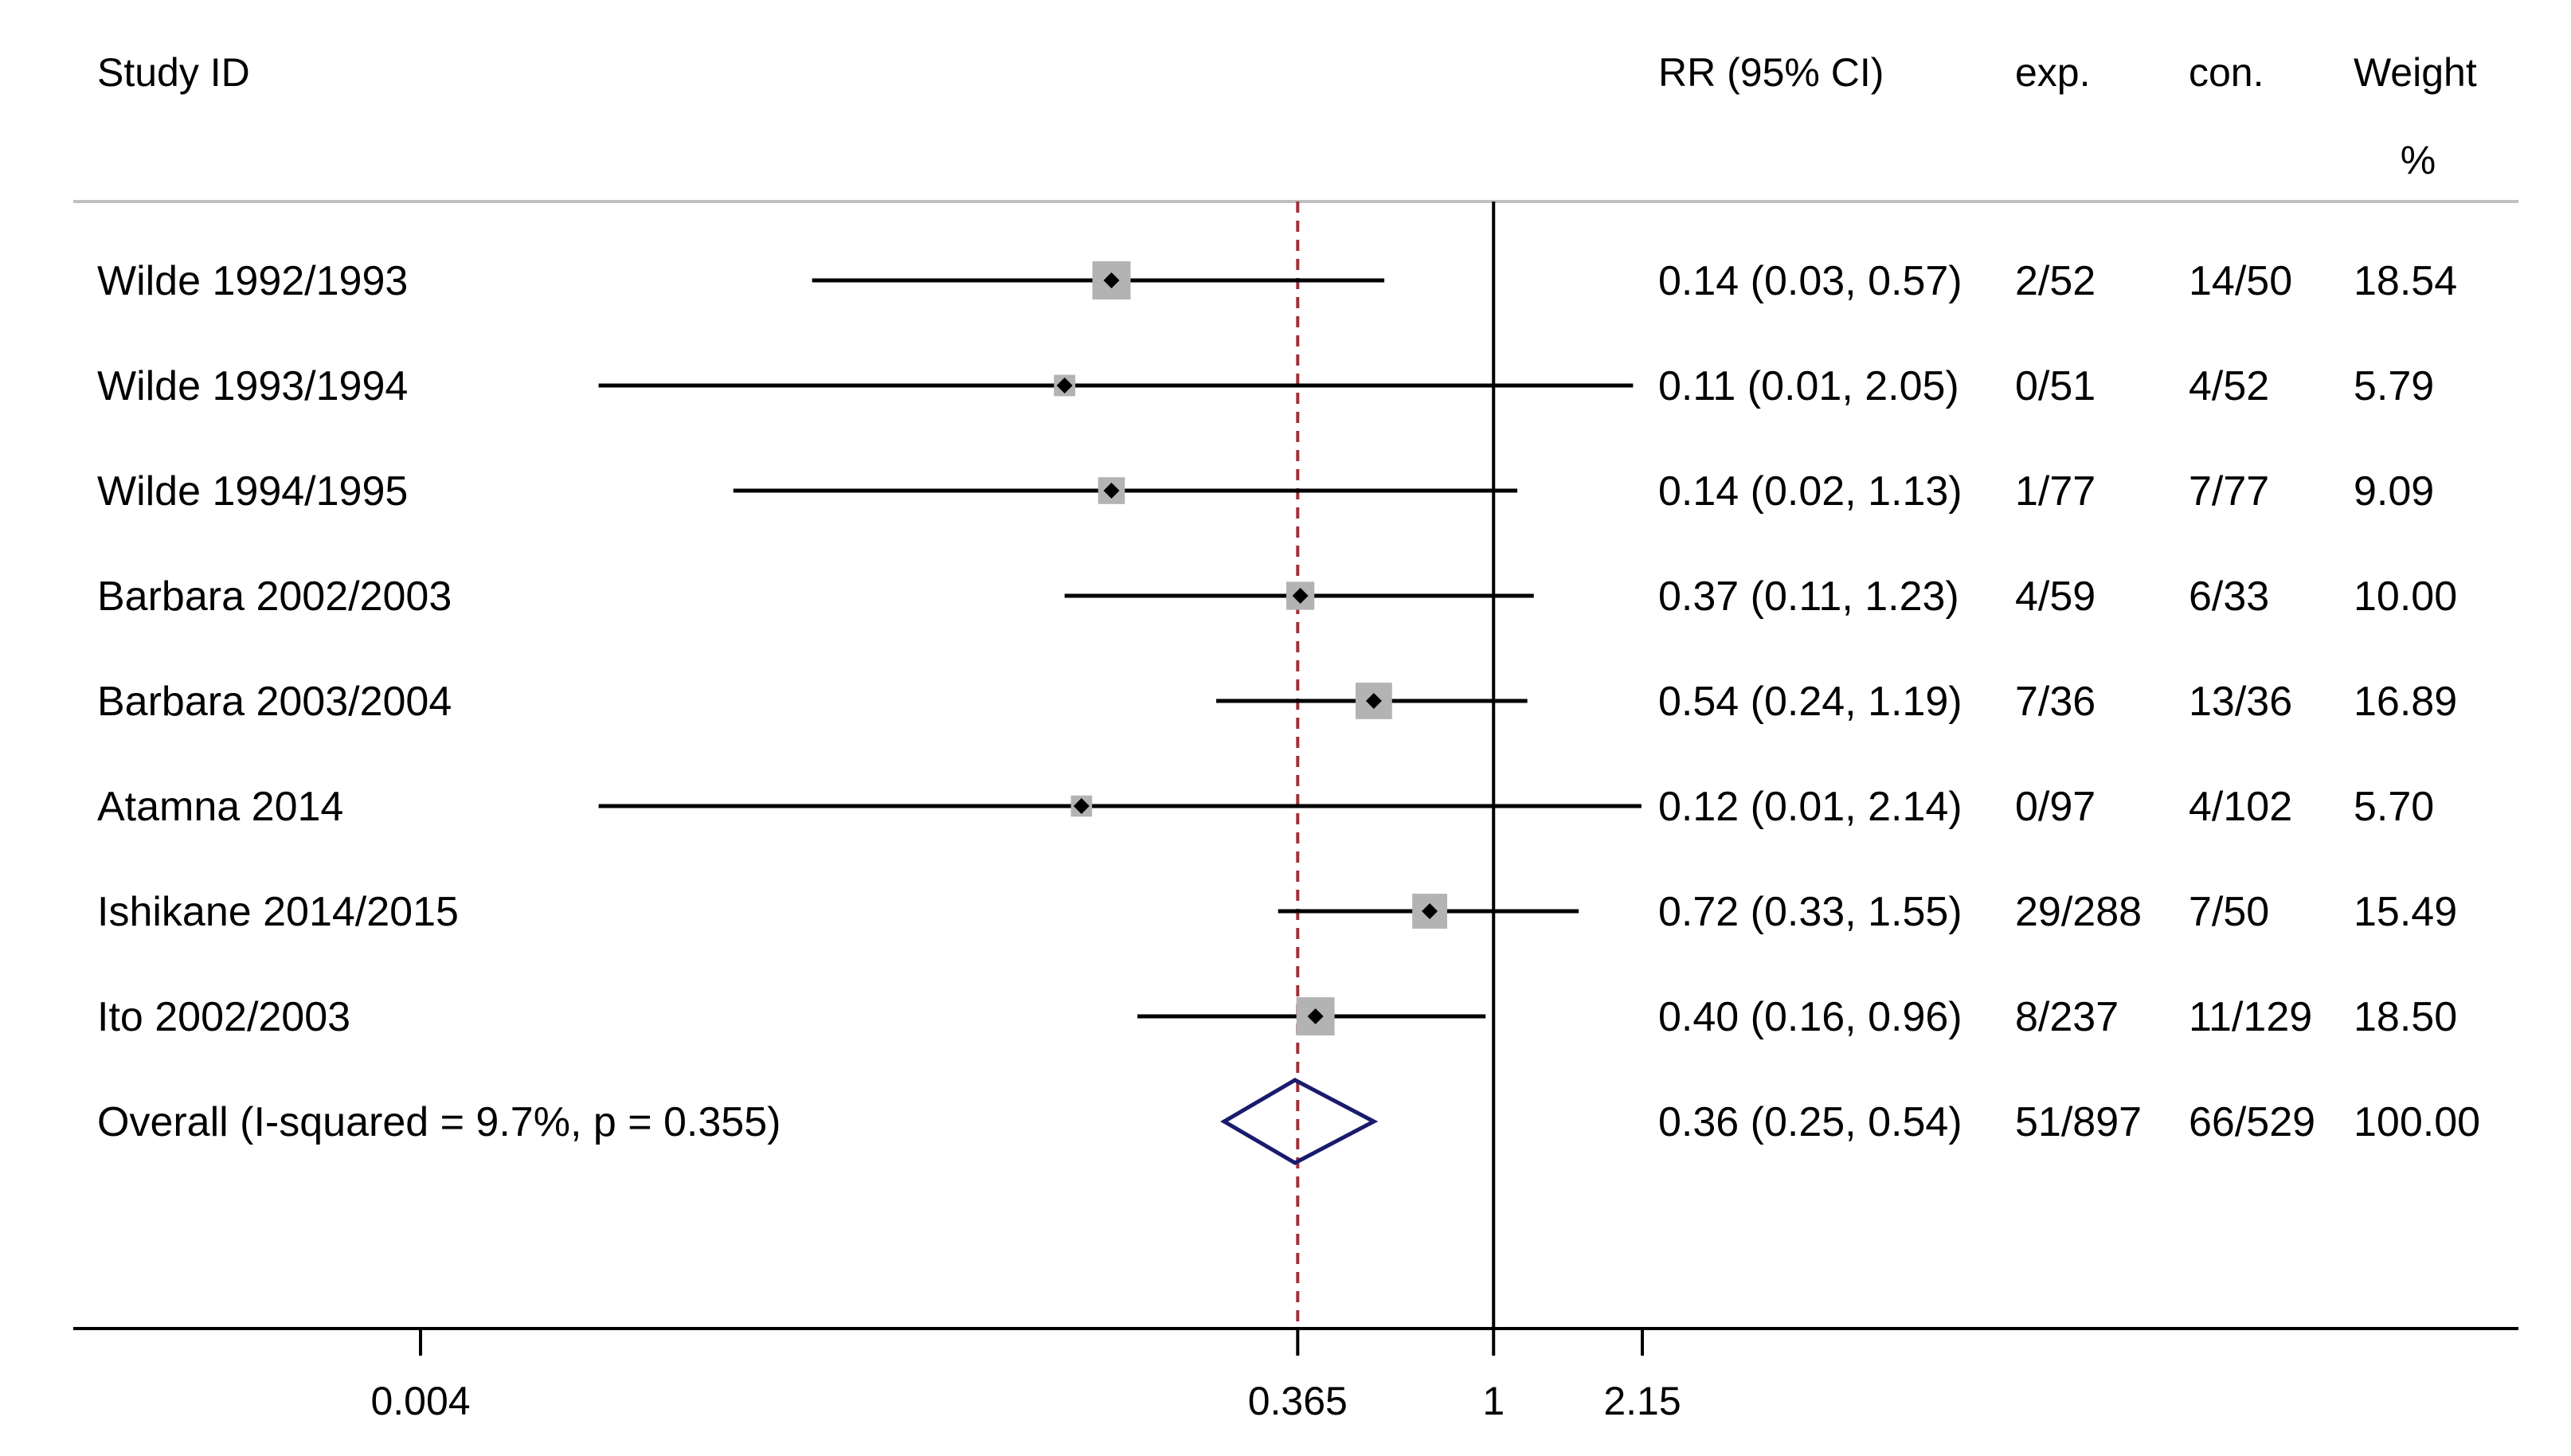  What do you see at coordinates (1808, 596) in the screenshot?
I see `rr-ci-value: 0.37 (0.11, 1.23)` at bounding box center [1808, 596].